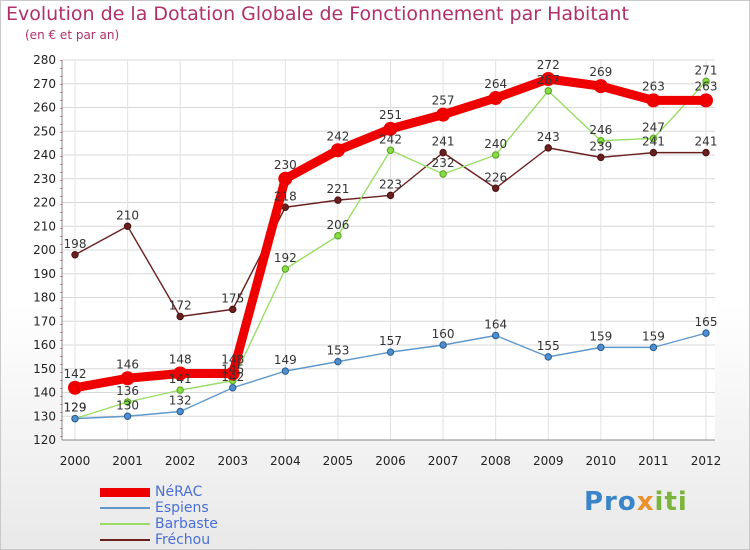 The height and width of the screenshot is (550, 750). I want to click on legend-label-barbaste: Barbaste, so click(186, 524).